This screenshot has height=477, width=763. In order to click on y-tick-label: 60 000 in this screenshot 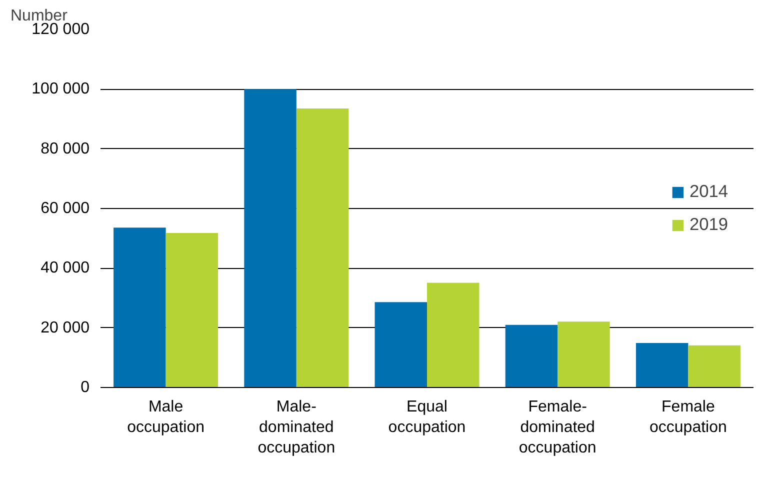, I will do `click(65, 208)`.